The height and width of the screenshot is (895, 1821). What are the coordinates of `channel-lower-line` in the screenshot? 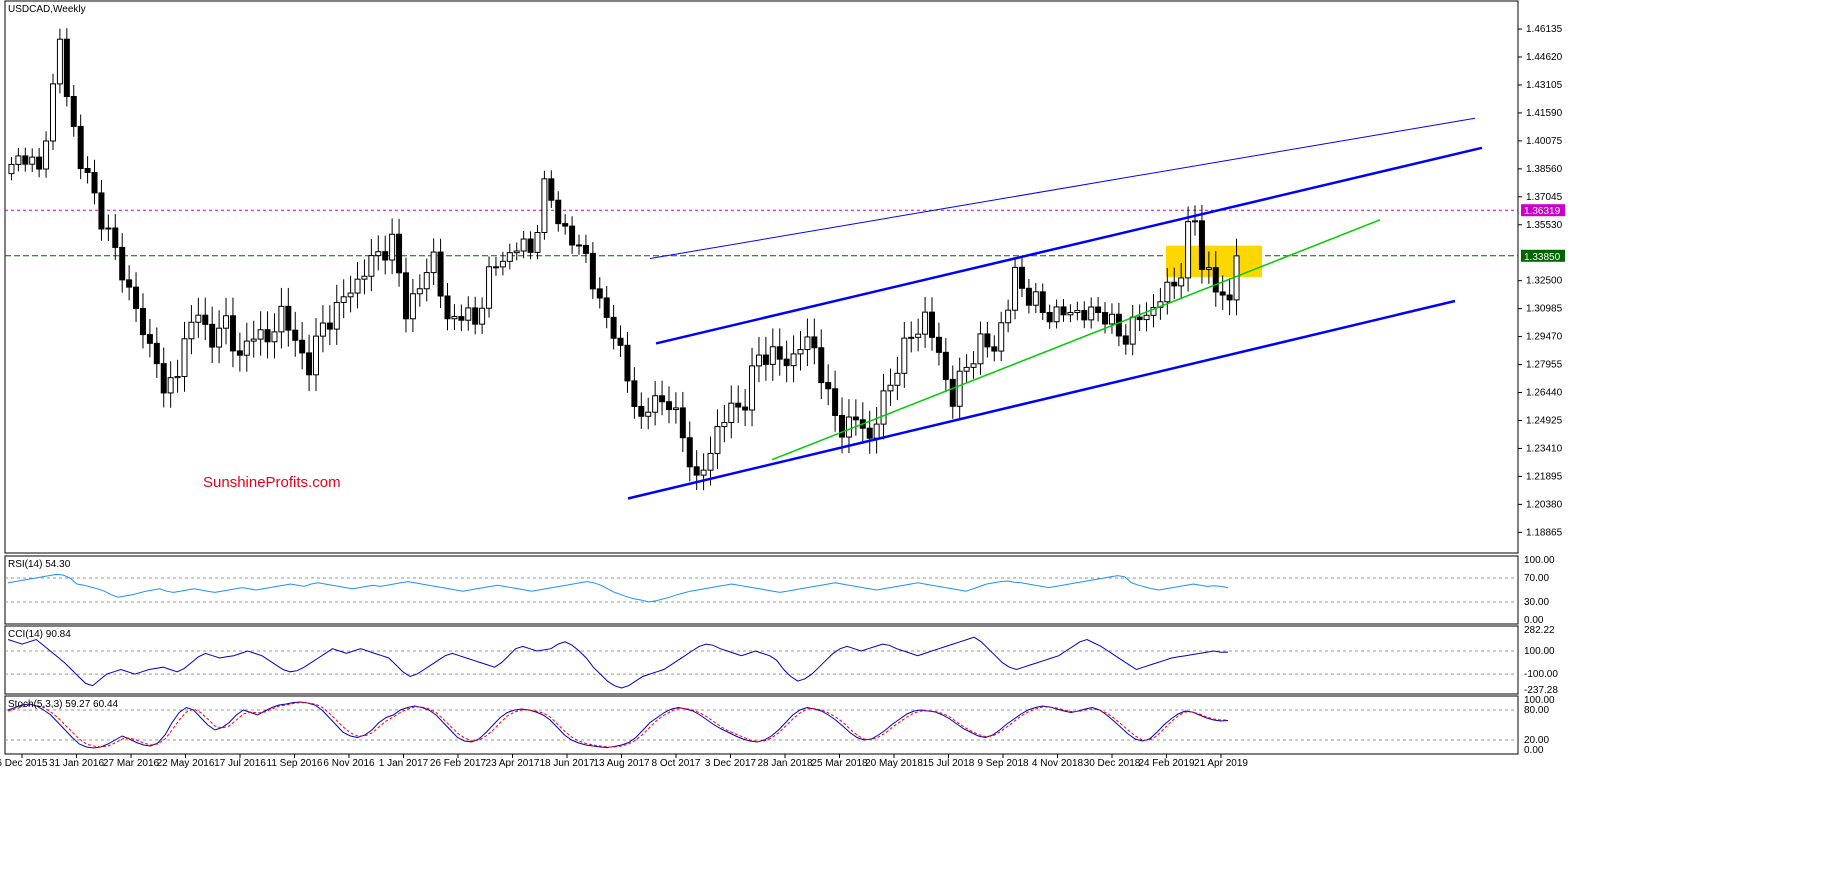 It's located at (1041, 399).